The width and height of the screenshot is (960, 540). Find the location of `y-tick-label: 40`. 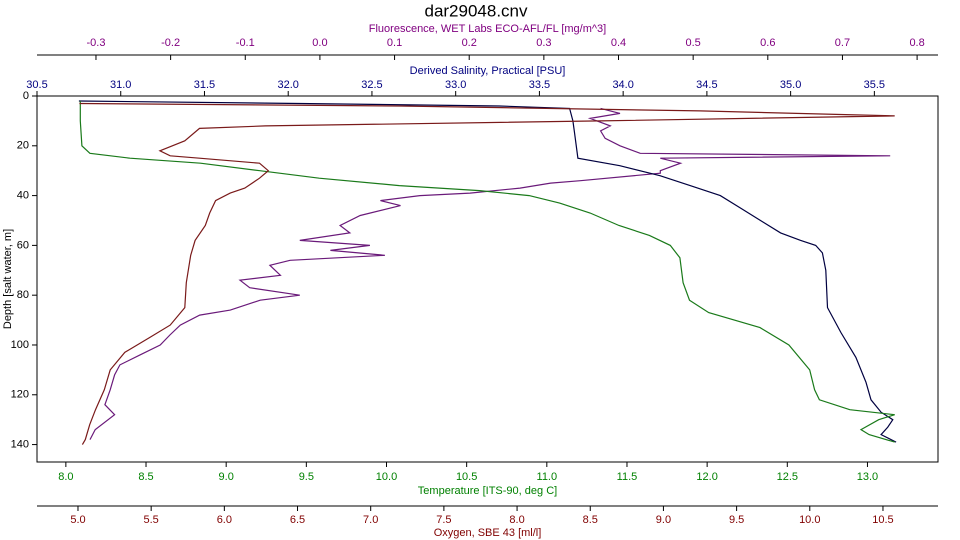

y-tick-label: 40 is located at coordinates (23, 195).